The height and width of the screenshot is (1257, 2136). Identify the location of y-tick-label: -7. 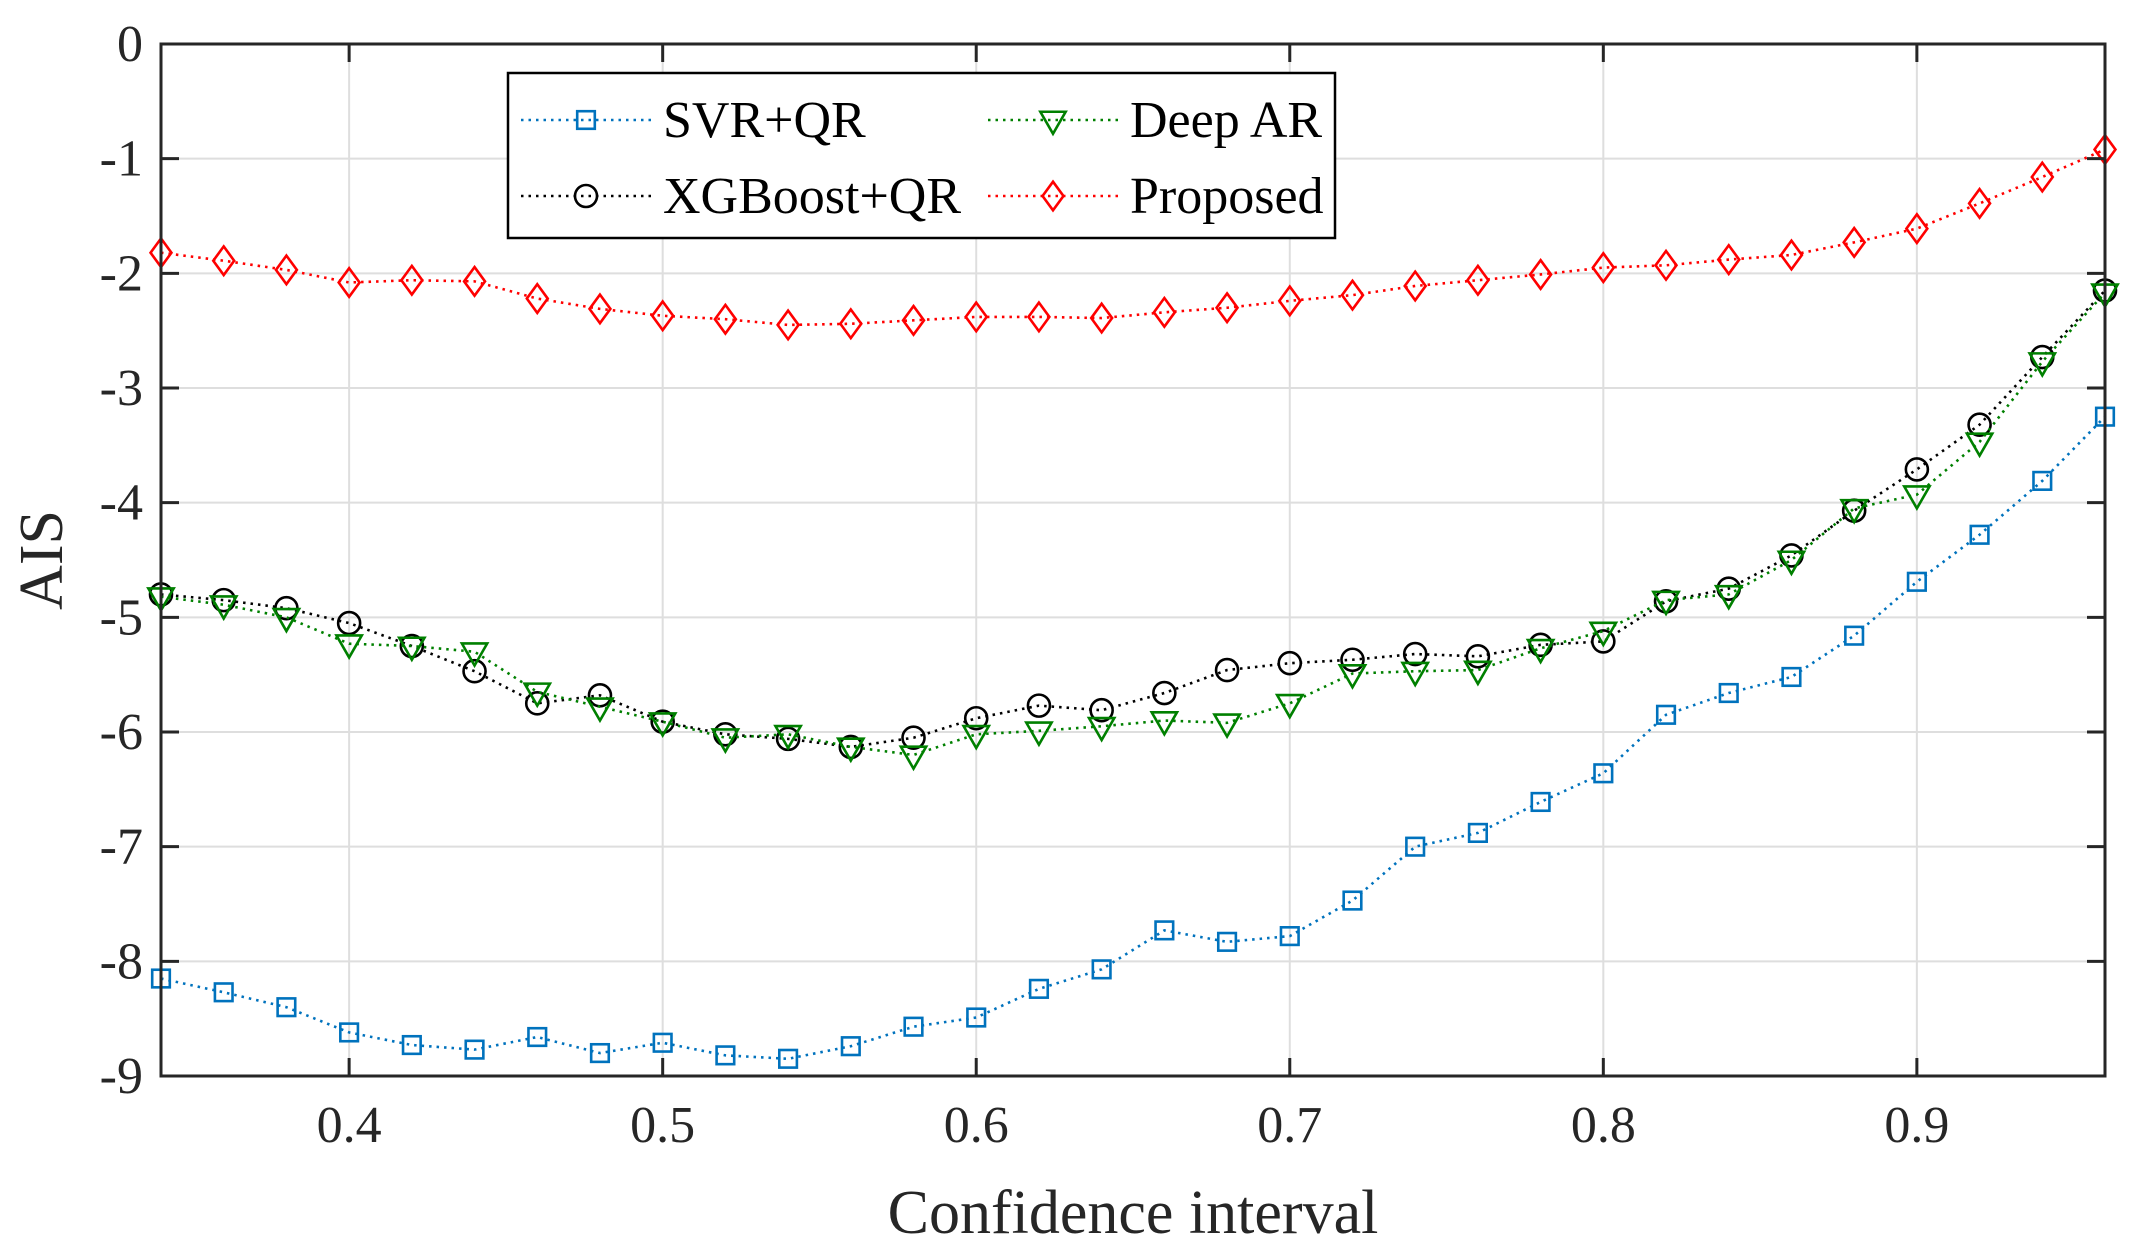
(121, 847).